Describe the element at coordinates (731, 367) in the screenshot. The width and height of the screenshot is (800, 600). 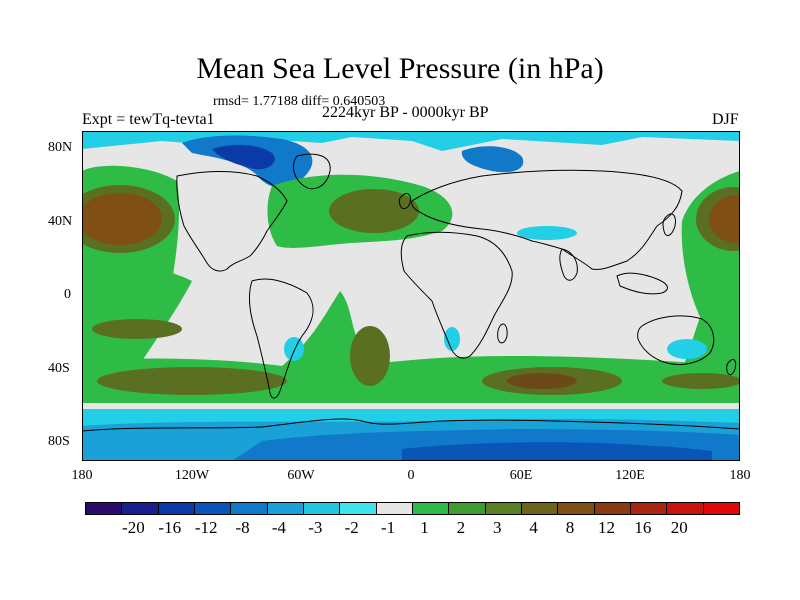
I see `coast-new-zealand` at that location.